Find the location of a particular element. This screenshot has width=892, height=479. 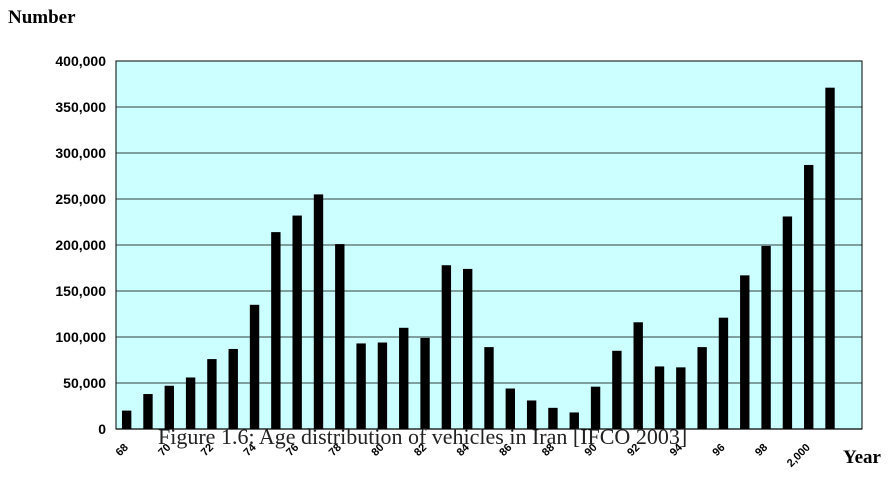

y-tick-label: 150,000 is located at coordinates (80, 291).